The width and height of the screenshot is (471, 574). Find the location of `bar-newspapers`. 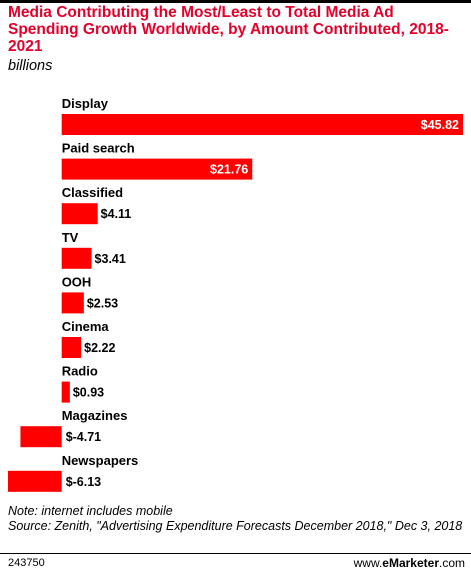

bar-newspapers is located at coordinates (35, 481).